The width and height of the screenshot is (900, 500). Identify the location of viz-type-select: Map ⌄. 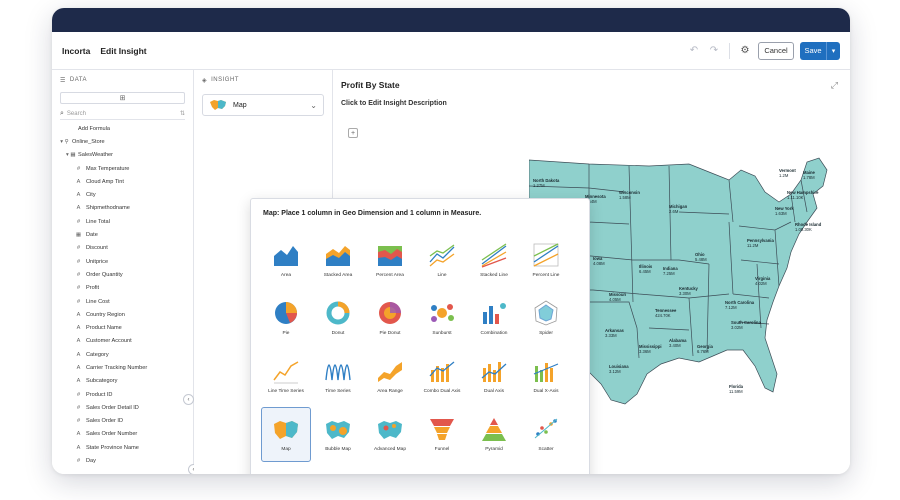
(263, 105).